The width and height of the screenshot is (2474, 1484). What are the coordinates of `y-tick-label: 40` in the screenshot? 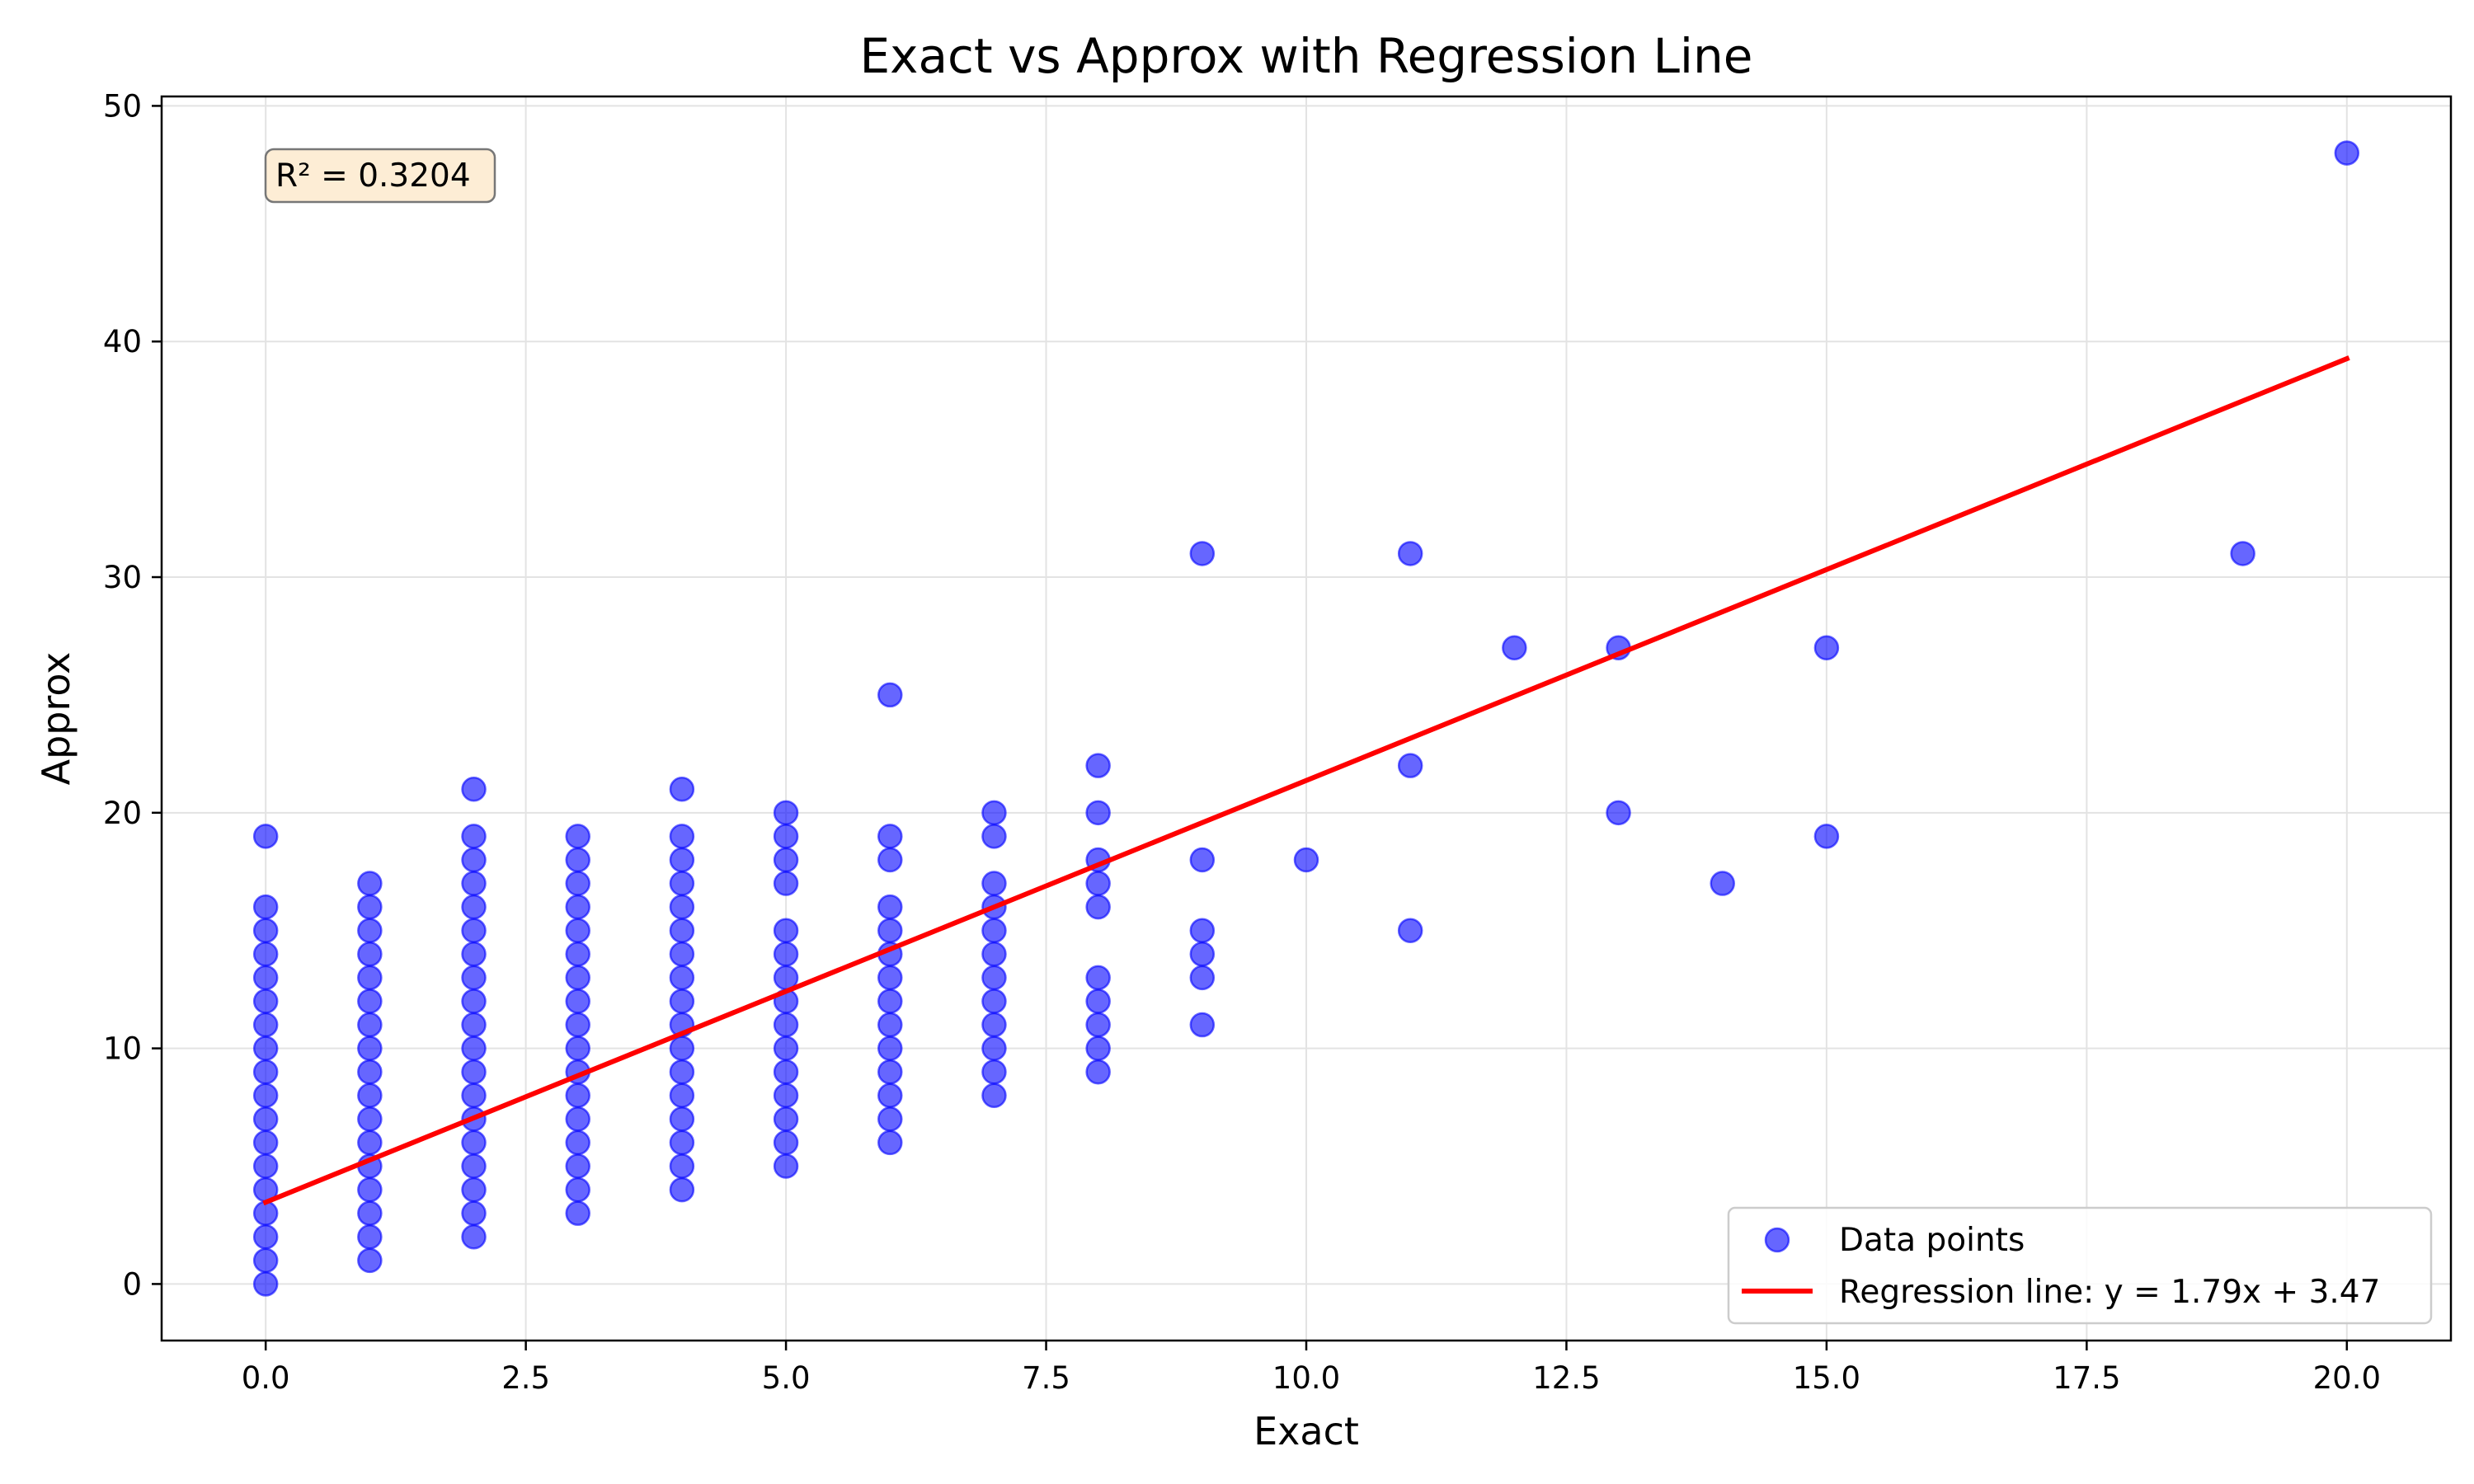 It's located at (122, 341).